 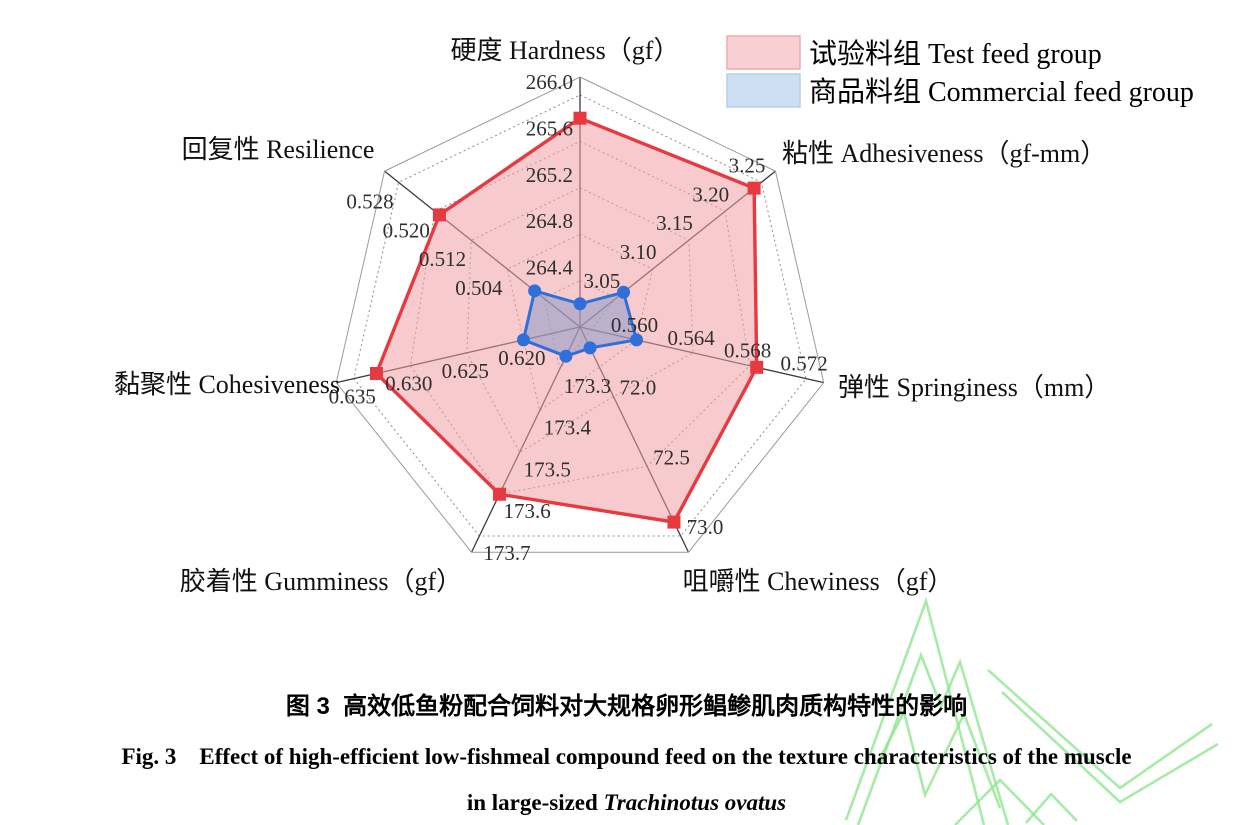 I want to click on tick-label: 3.20, so click(x=710, y=194).